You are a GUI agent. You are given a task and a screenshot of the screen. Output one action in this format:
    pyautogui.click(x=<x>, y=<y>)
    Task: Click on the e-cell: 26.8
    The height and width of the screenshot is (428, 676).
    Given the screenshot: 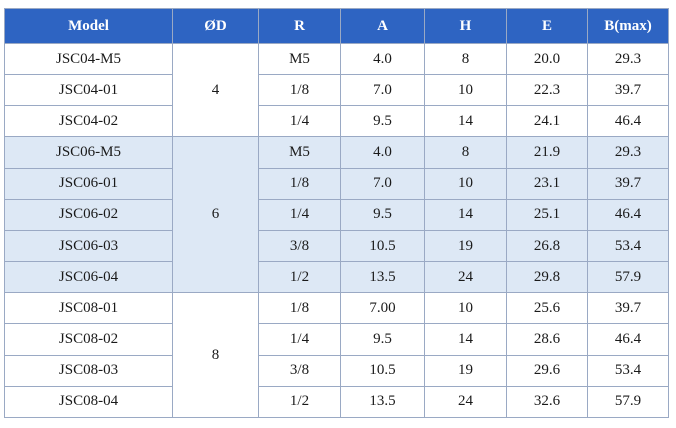 What is the action you would take?
    pyautogui.click(x=547, y=246)
    